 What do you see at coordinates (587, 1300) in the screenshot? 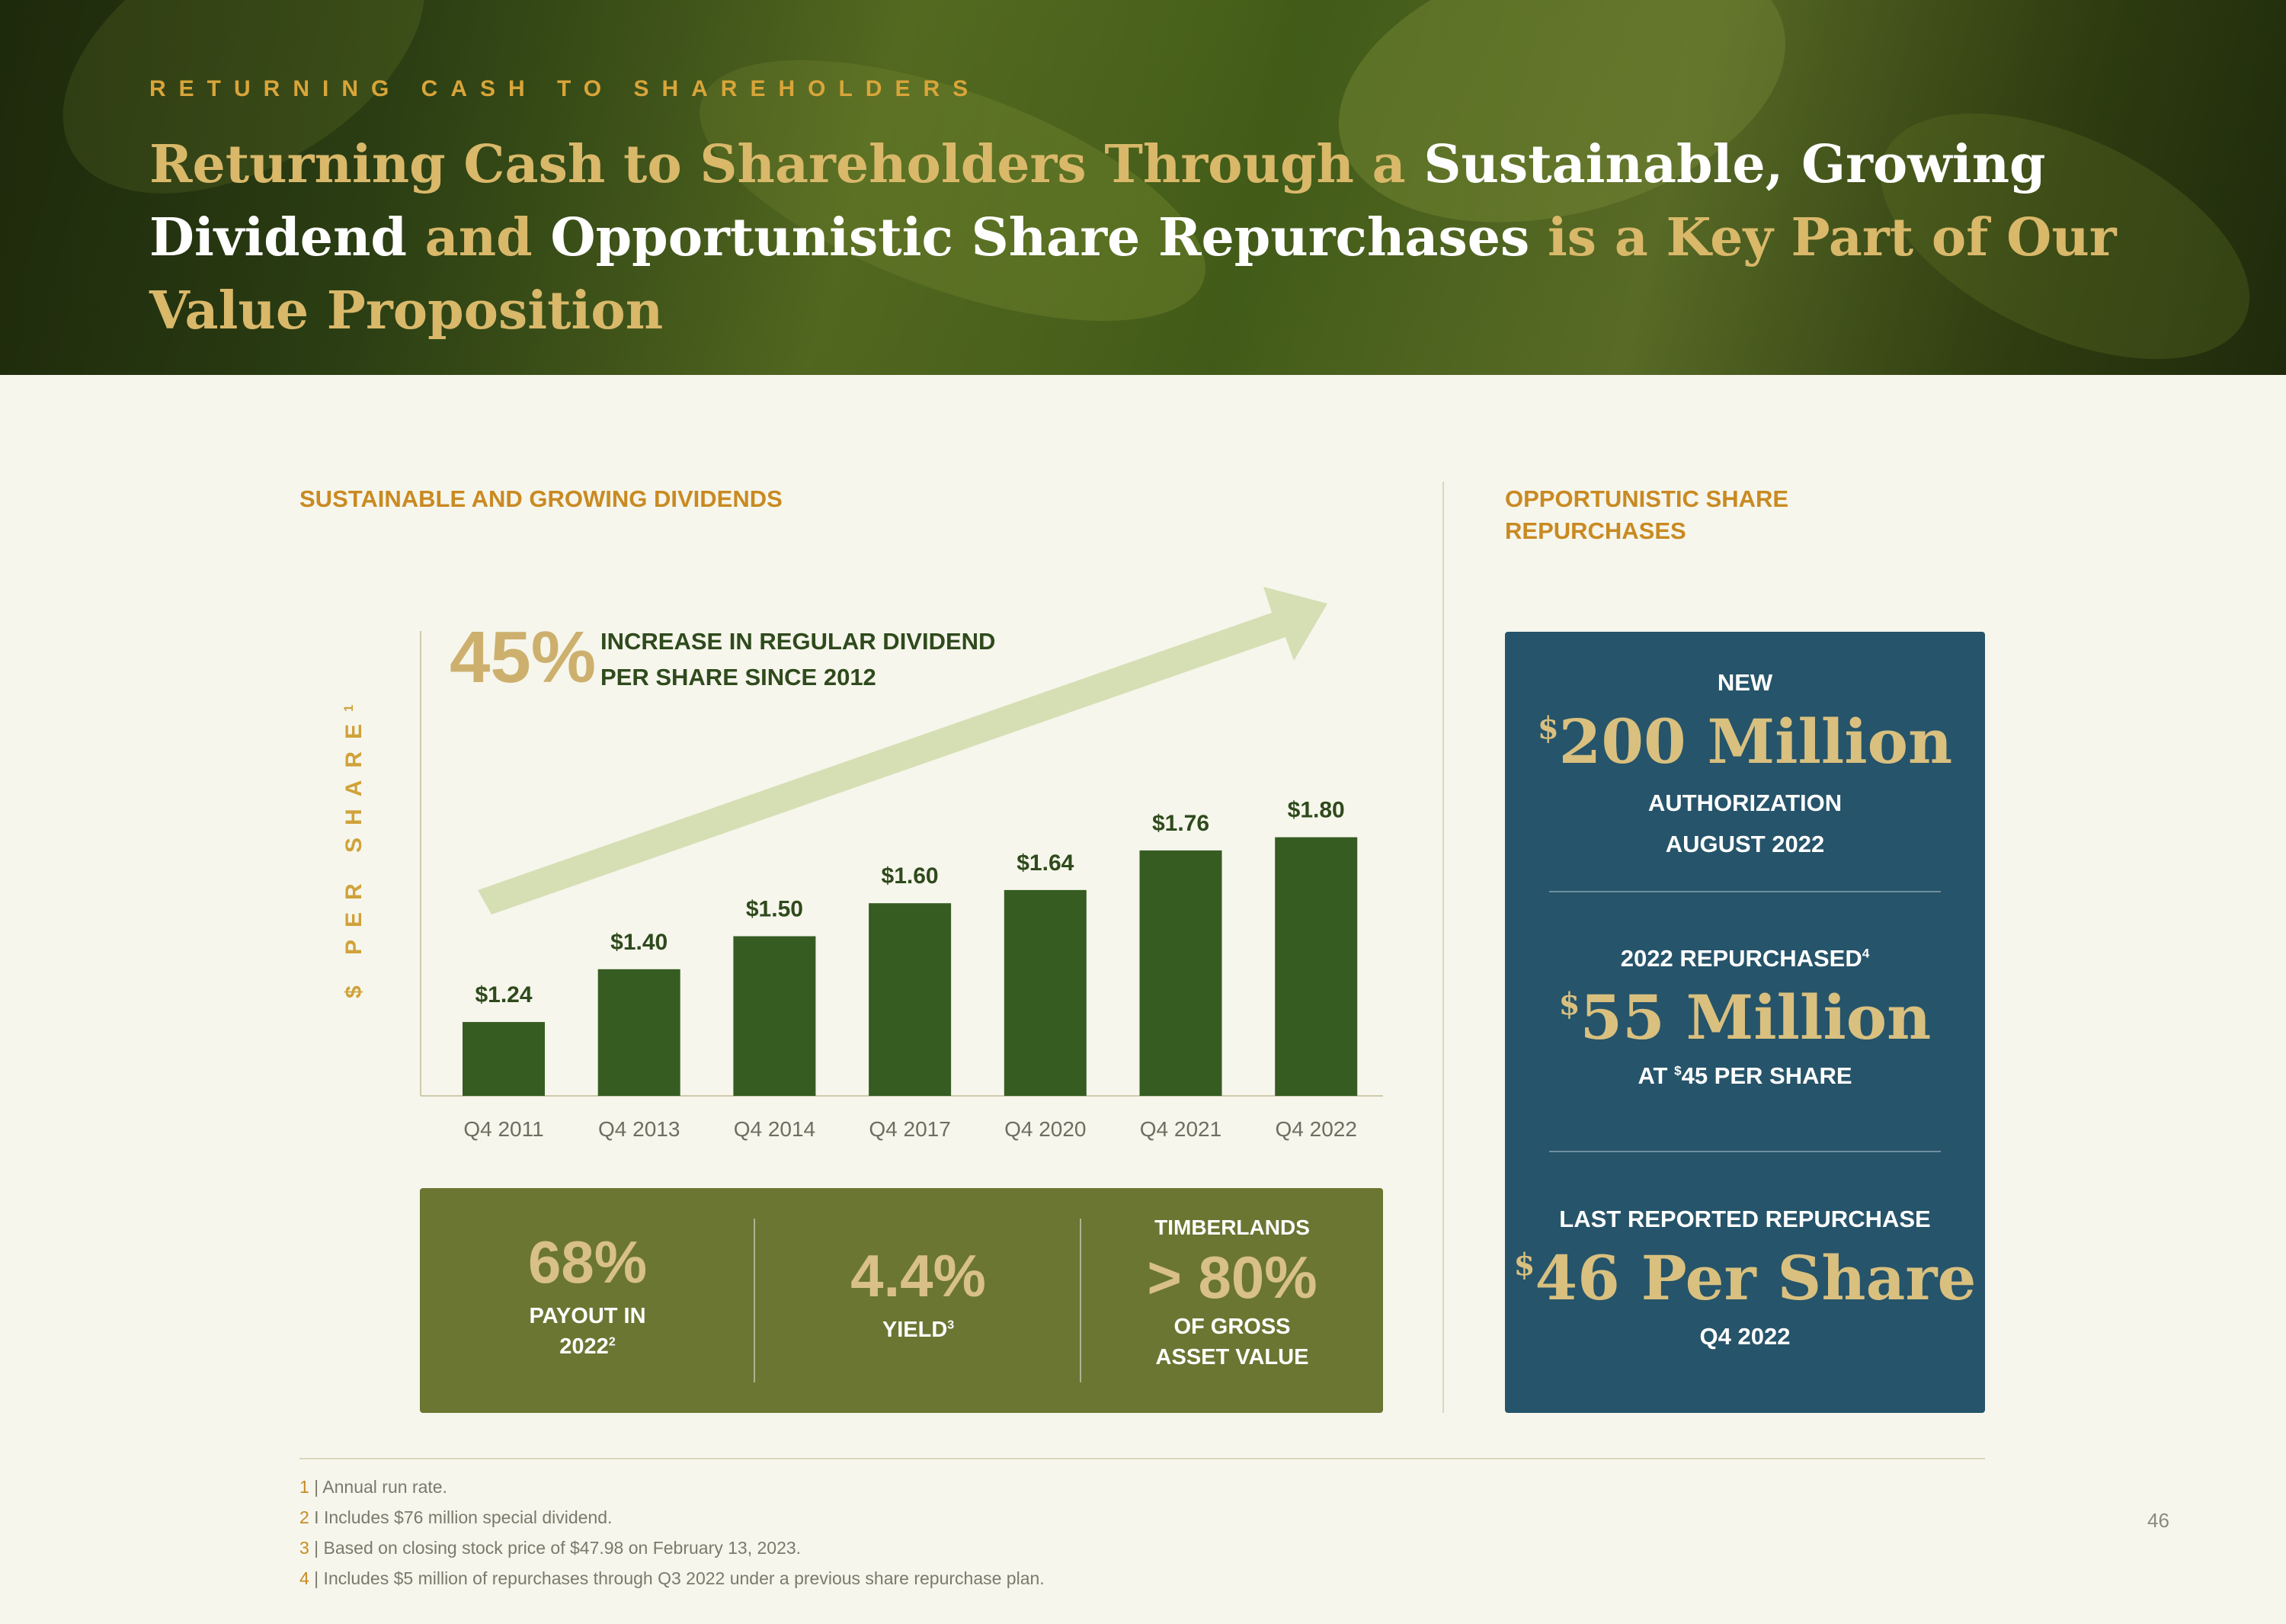
I see `payout-stat: 68% PAYOUT IN 20222` at bounding box center [587, 1300].